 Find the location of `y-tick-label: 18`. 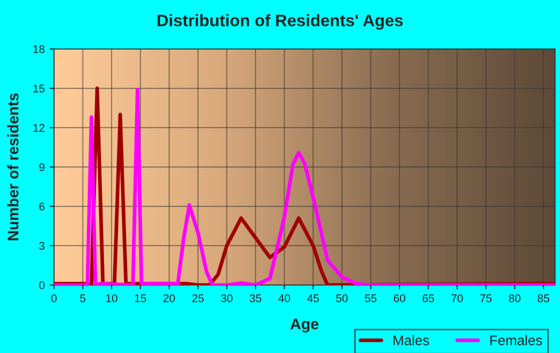

y-tick-label: 18 is located at coordinates (38, 49).